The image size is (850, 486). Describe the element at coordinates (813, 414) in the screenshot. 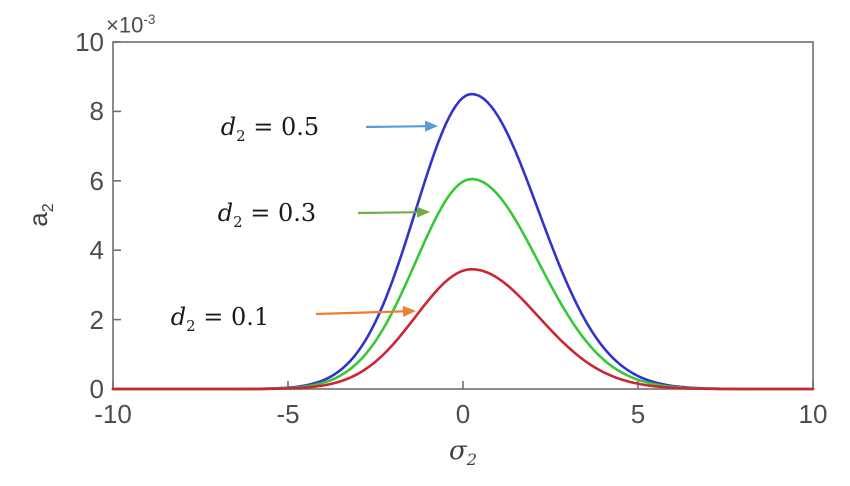

I see `x-tick-label: 10` at that location.